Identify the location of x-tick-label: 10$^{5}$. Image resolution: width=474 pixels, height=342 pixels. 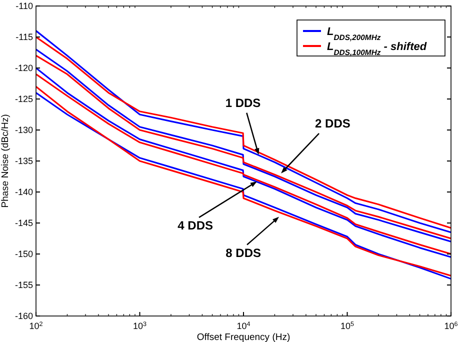
(347, 325).